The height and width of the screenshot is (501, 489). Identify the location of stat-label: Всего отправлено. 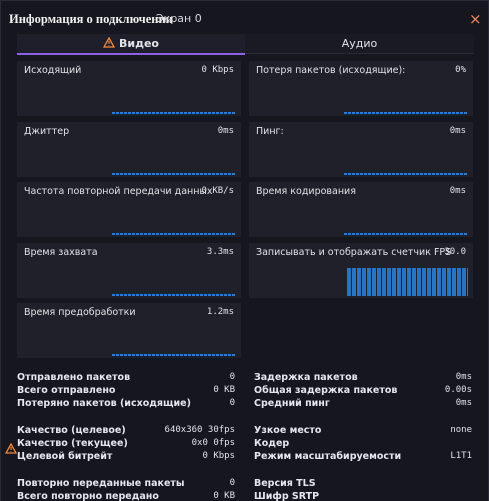
(66, 390).